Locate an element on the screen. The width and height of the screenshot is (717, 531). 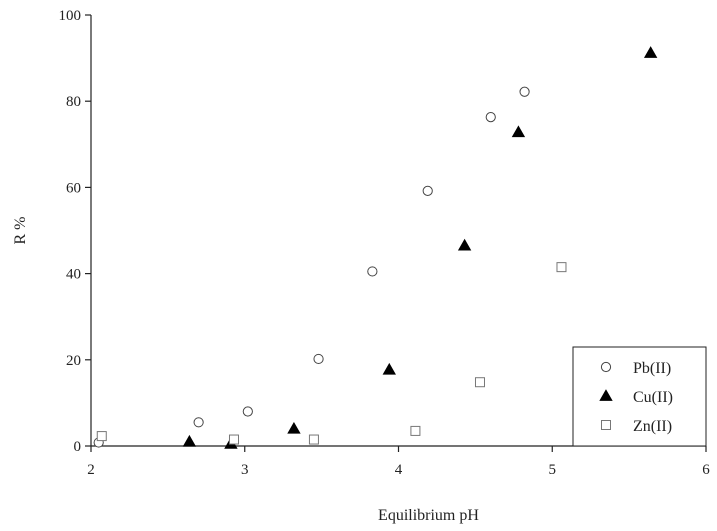
y-tick-label: 100 is located at coordinates (70, 16).